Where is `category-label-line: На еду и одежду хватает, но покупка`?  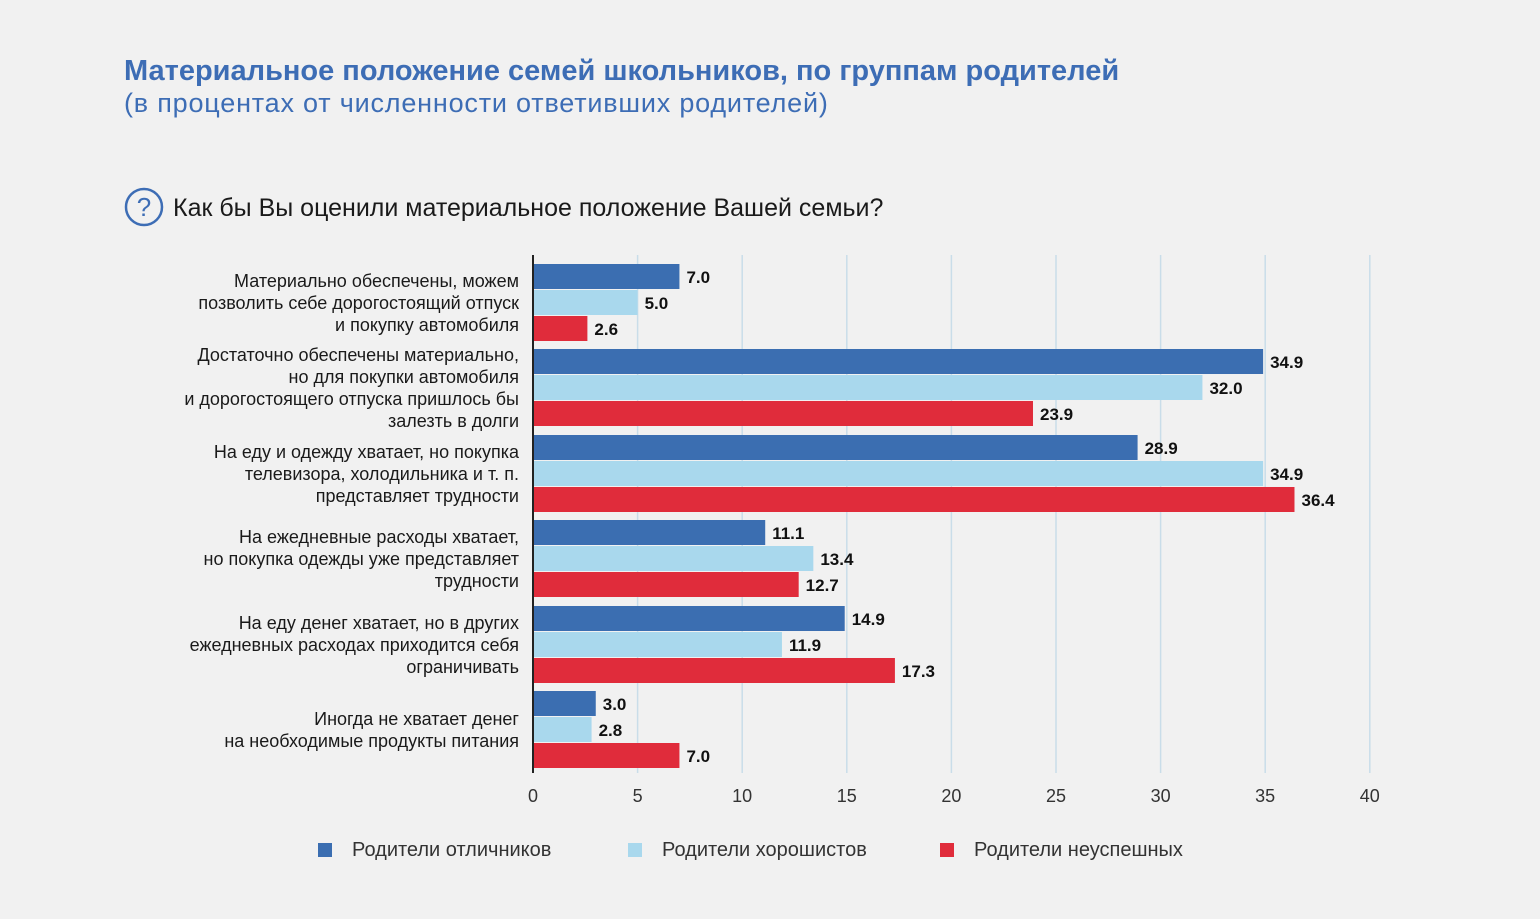 category-label-line: На еду и одежду хватает, но покупка is located at coordinates (366, 451).